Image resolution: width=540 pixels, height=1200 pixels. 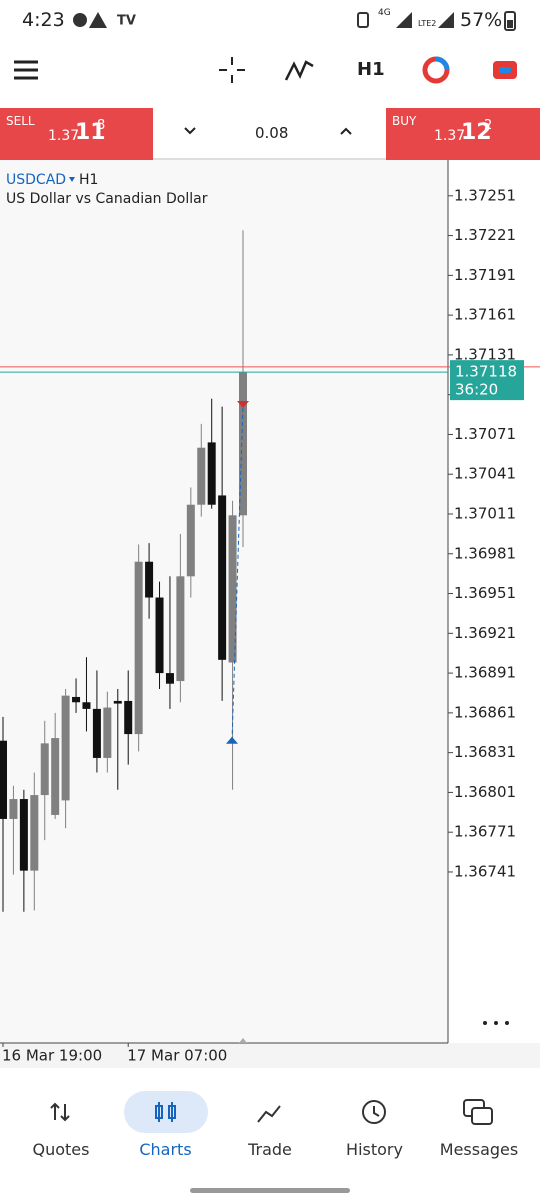 I want to click on buy-price-sup: 2, so click(x=488, y=125).